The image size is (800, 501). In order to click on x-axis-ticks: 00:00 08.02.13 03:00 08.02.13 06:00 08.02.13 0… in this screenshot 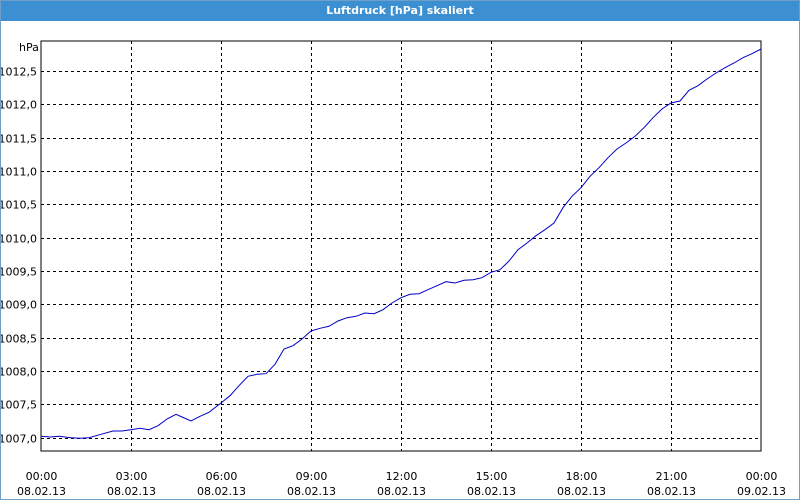, I will do `click(401, 484)`.